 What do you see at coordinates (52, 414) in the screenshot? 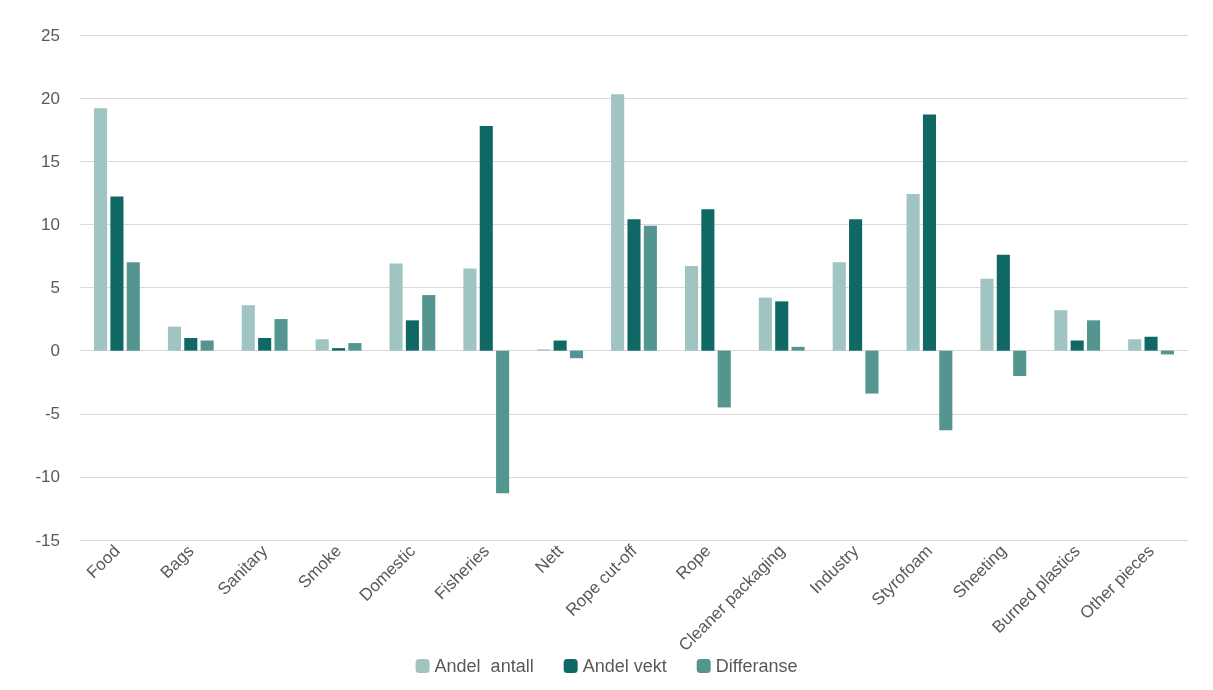
I see `y-tick-label: -5` at bounding box center [52, 414].